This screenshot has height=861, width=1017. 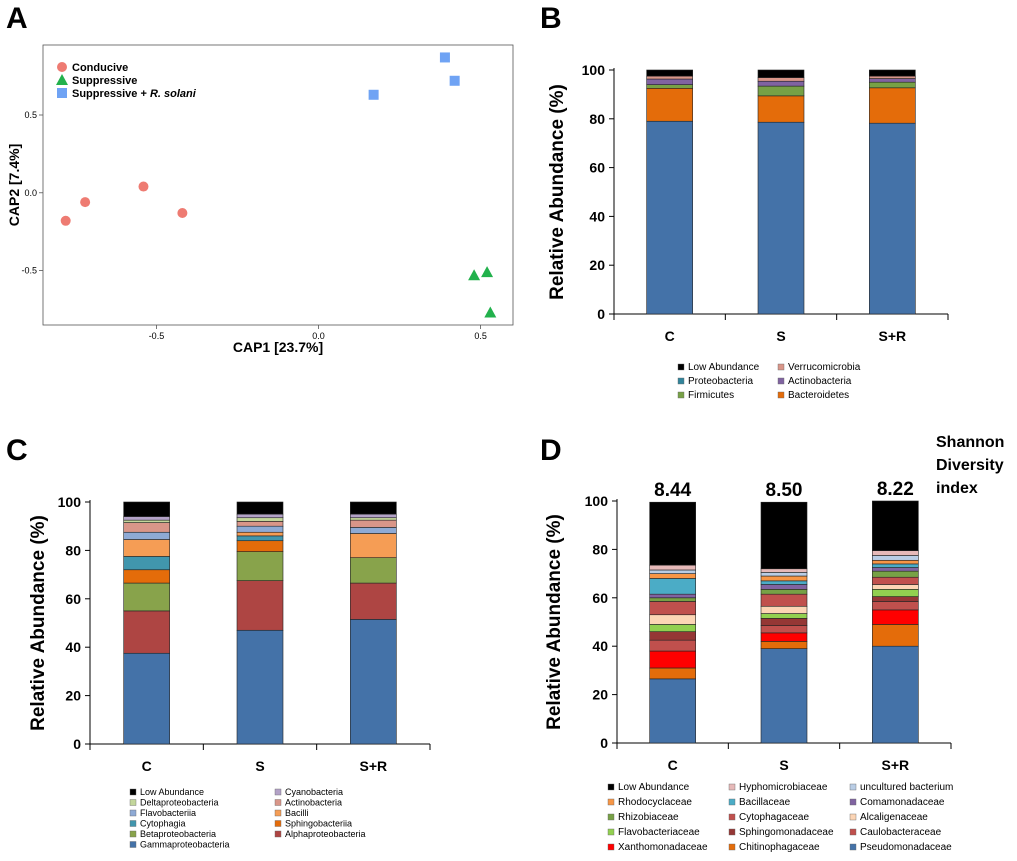 What do you see at coordinates (818, 395) in the screenshot?
I see `legend-label: Bacteroidetes` at bounding box center [818, 395].